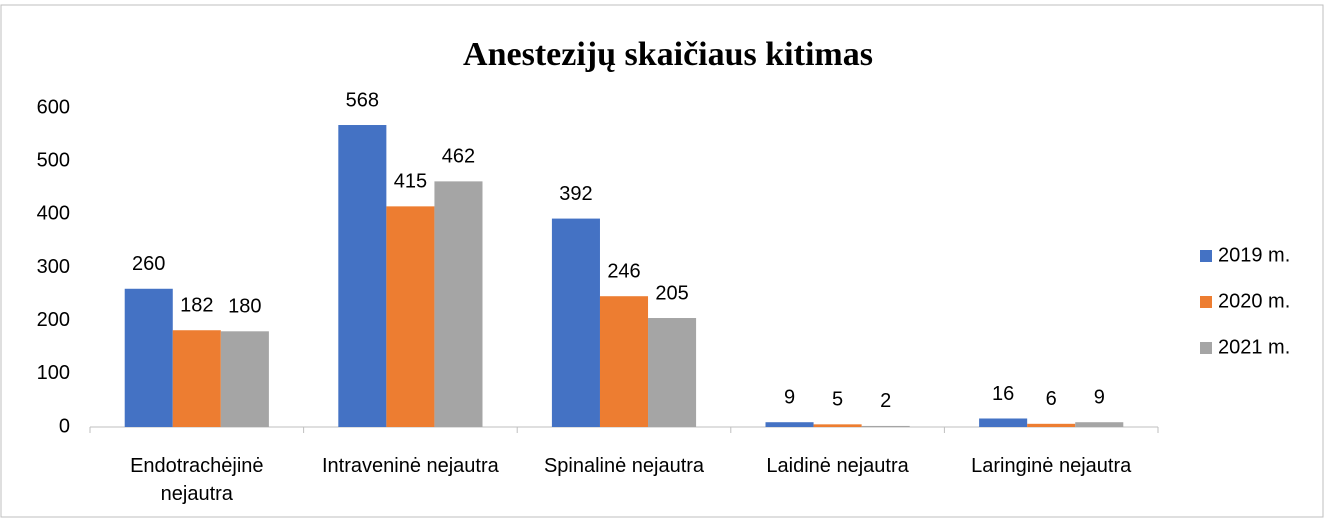 The width and height of the screenshot is (1325, 518). Describe the element at coordinates (196, 306) in the screenshot. I see `data-label: 182` at that location.